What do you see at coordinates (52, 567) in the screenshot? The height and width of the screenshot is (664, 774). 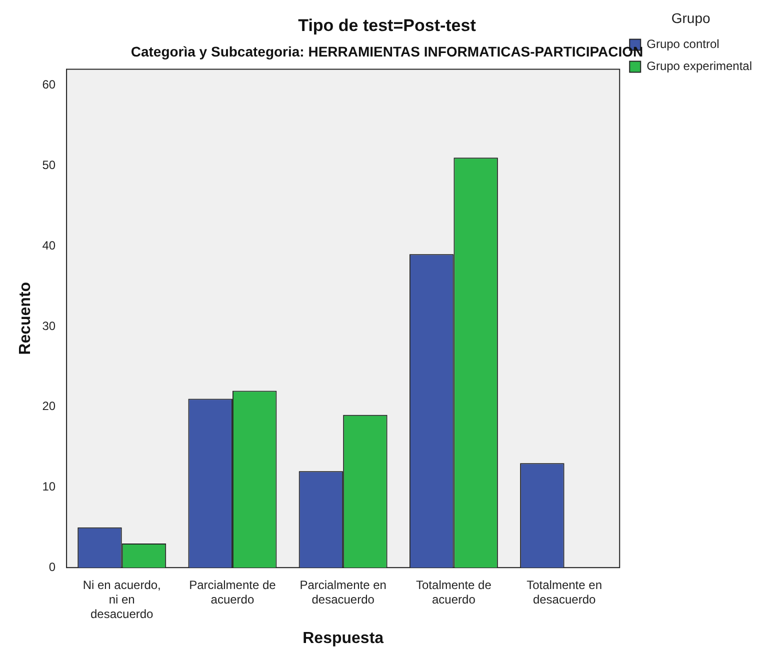 I see `y-tick-label: 0` at bounding box center [52, 567].